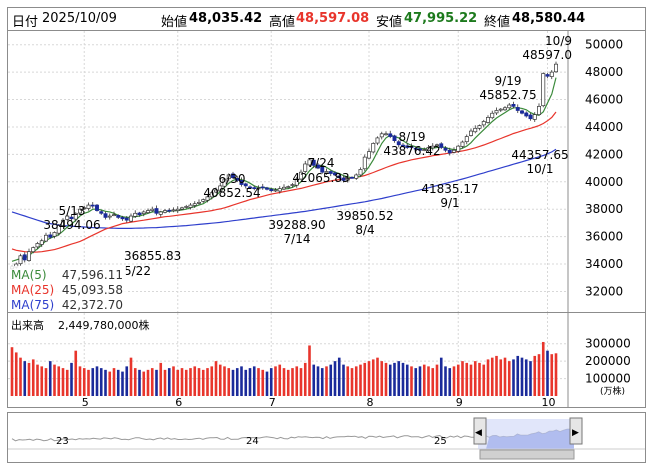 The width and height of the screenshot is (653, 470). I want to click on navigator-left-handle, so click(480, 431).